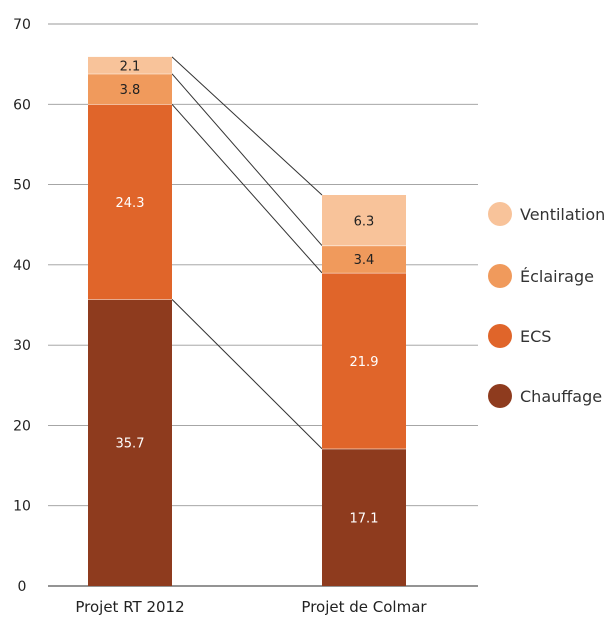 Image resolution: width=616 pixels, height=619 pixels. I want to click on y-tick-label: 30, so click(22, 346).